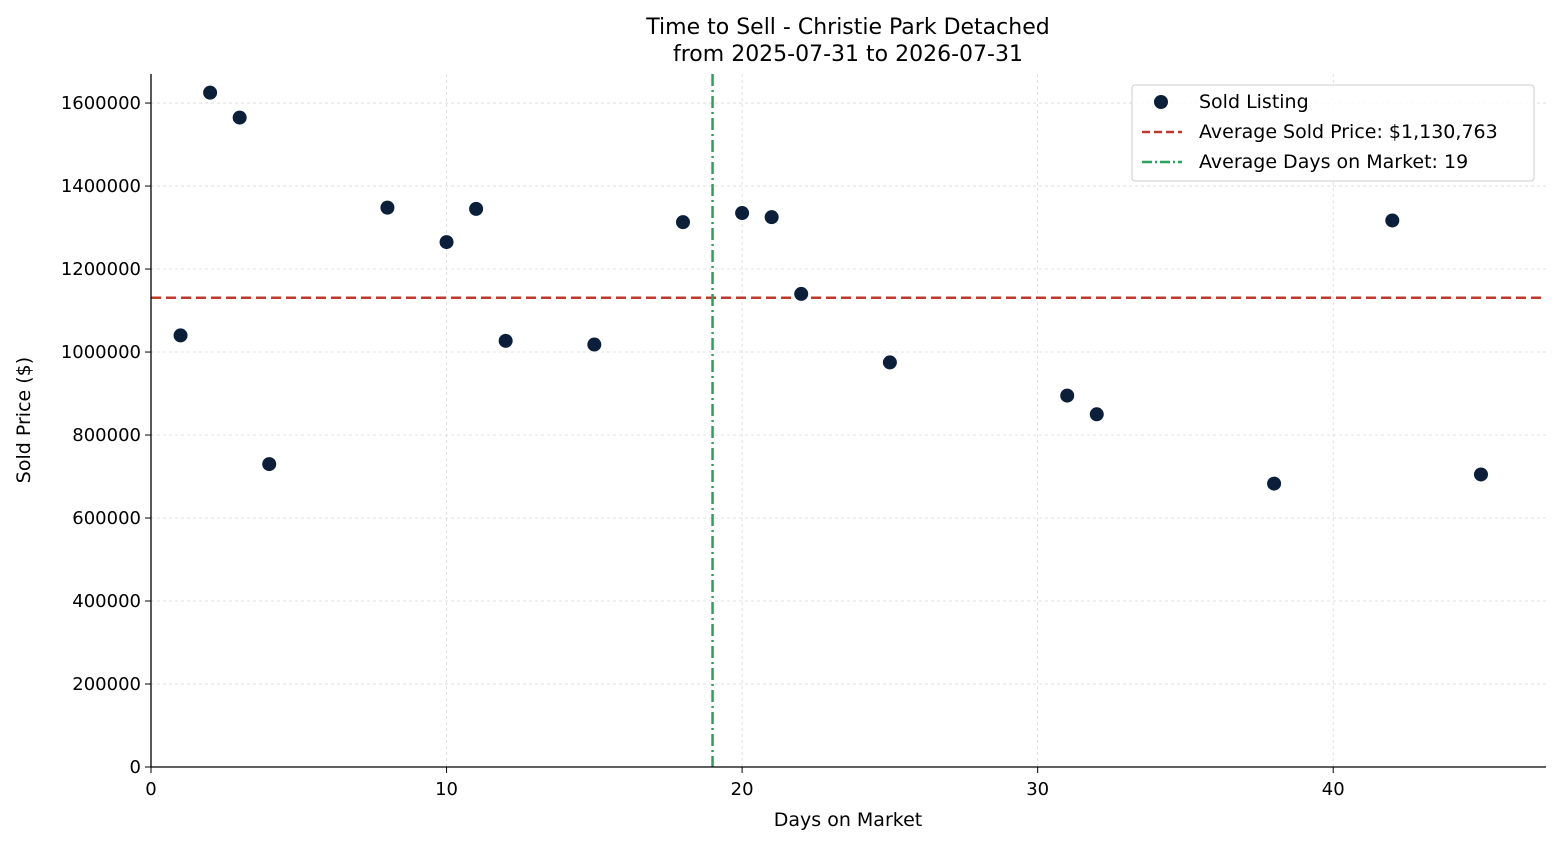  What do you see at coordinates (101, 269) in the screenshot?
I see `y-tick-label: 1200000` at bounding box center [101, 269].